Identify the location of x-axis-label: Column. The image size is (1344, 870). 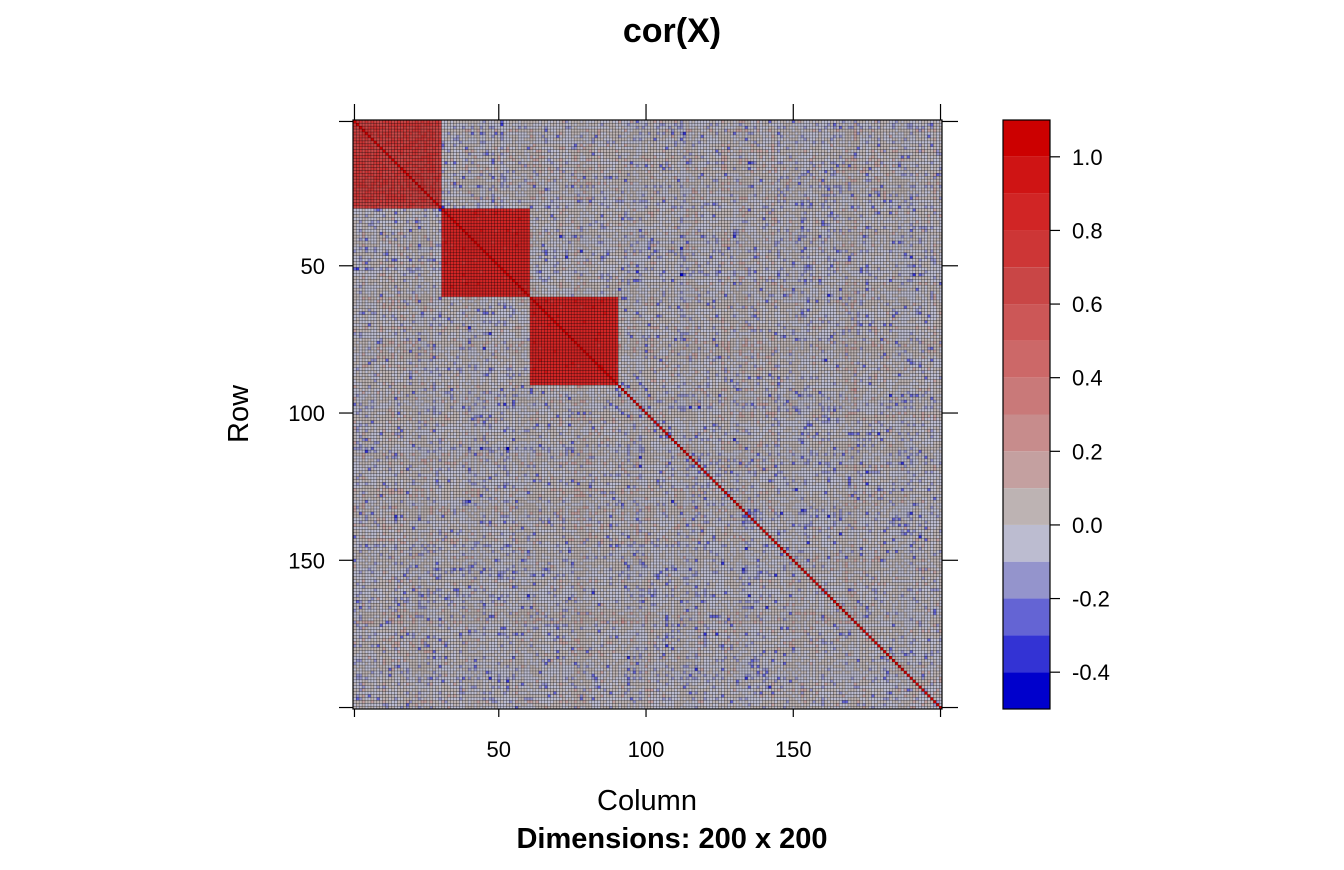
(647, 801).